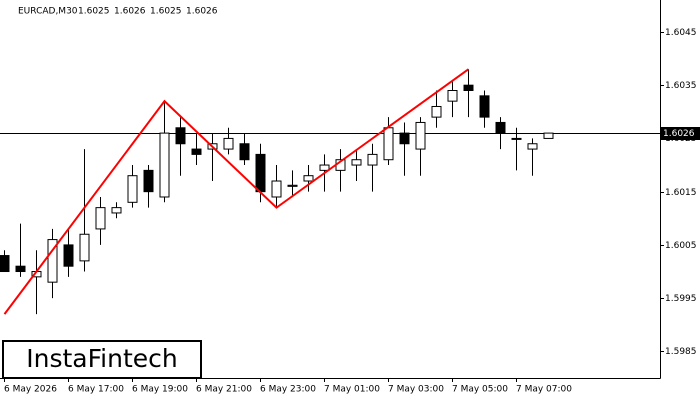  I want to click on current-price-box, so click(680, 133).